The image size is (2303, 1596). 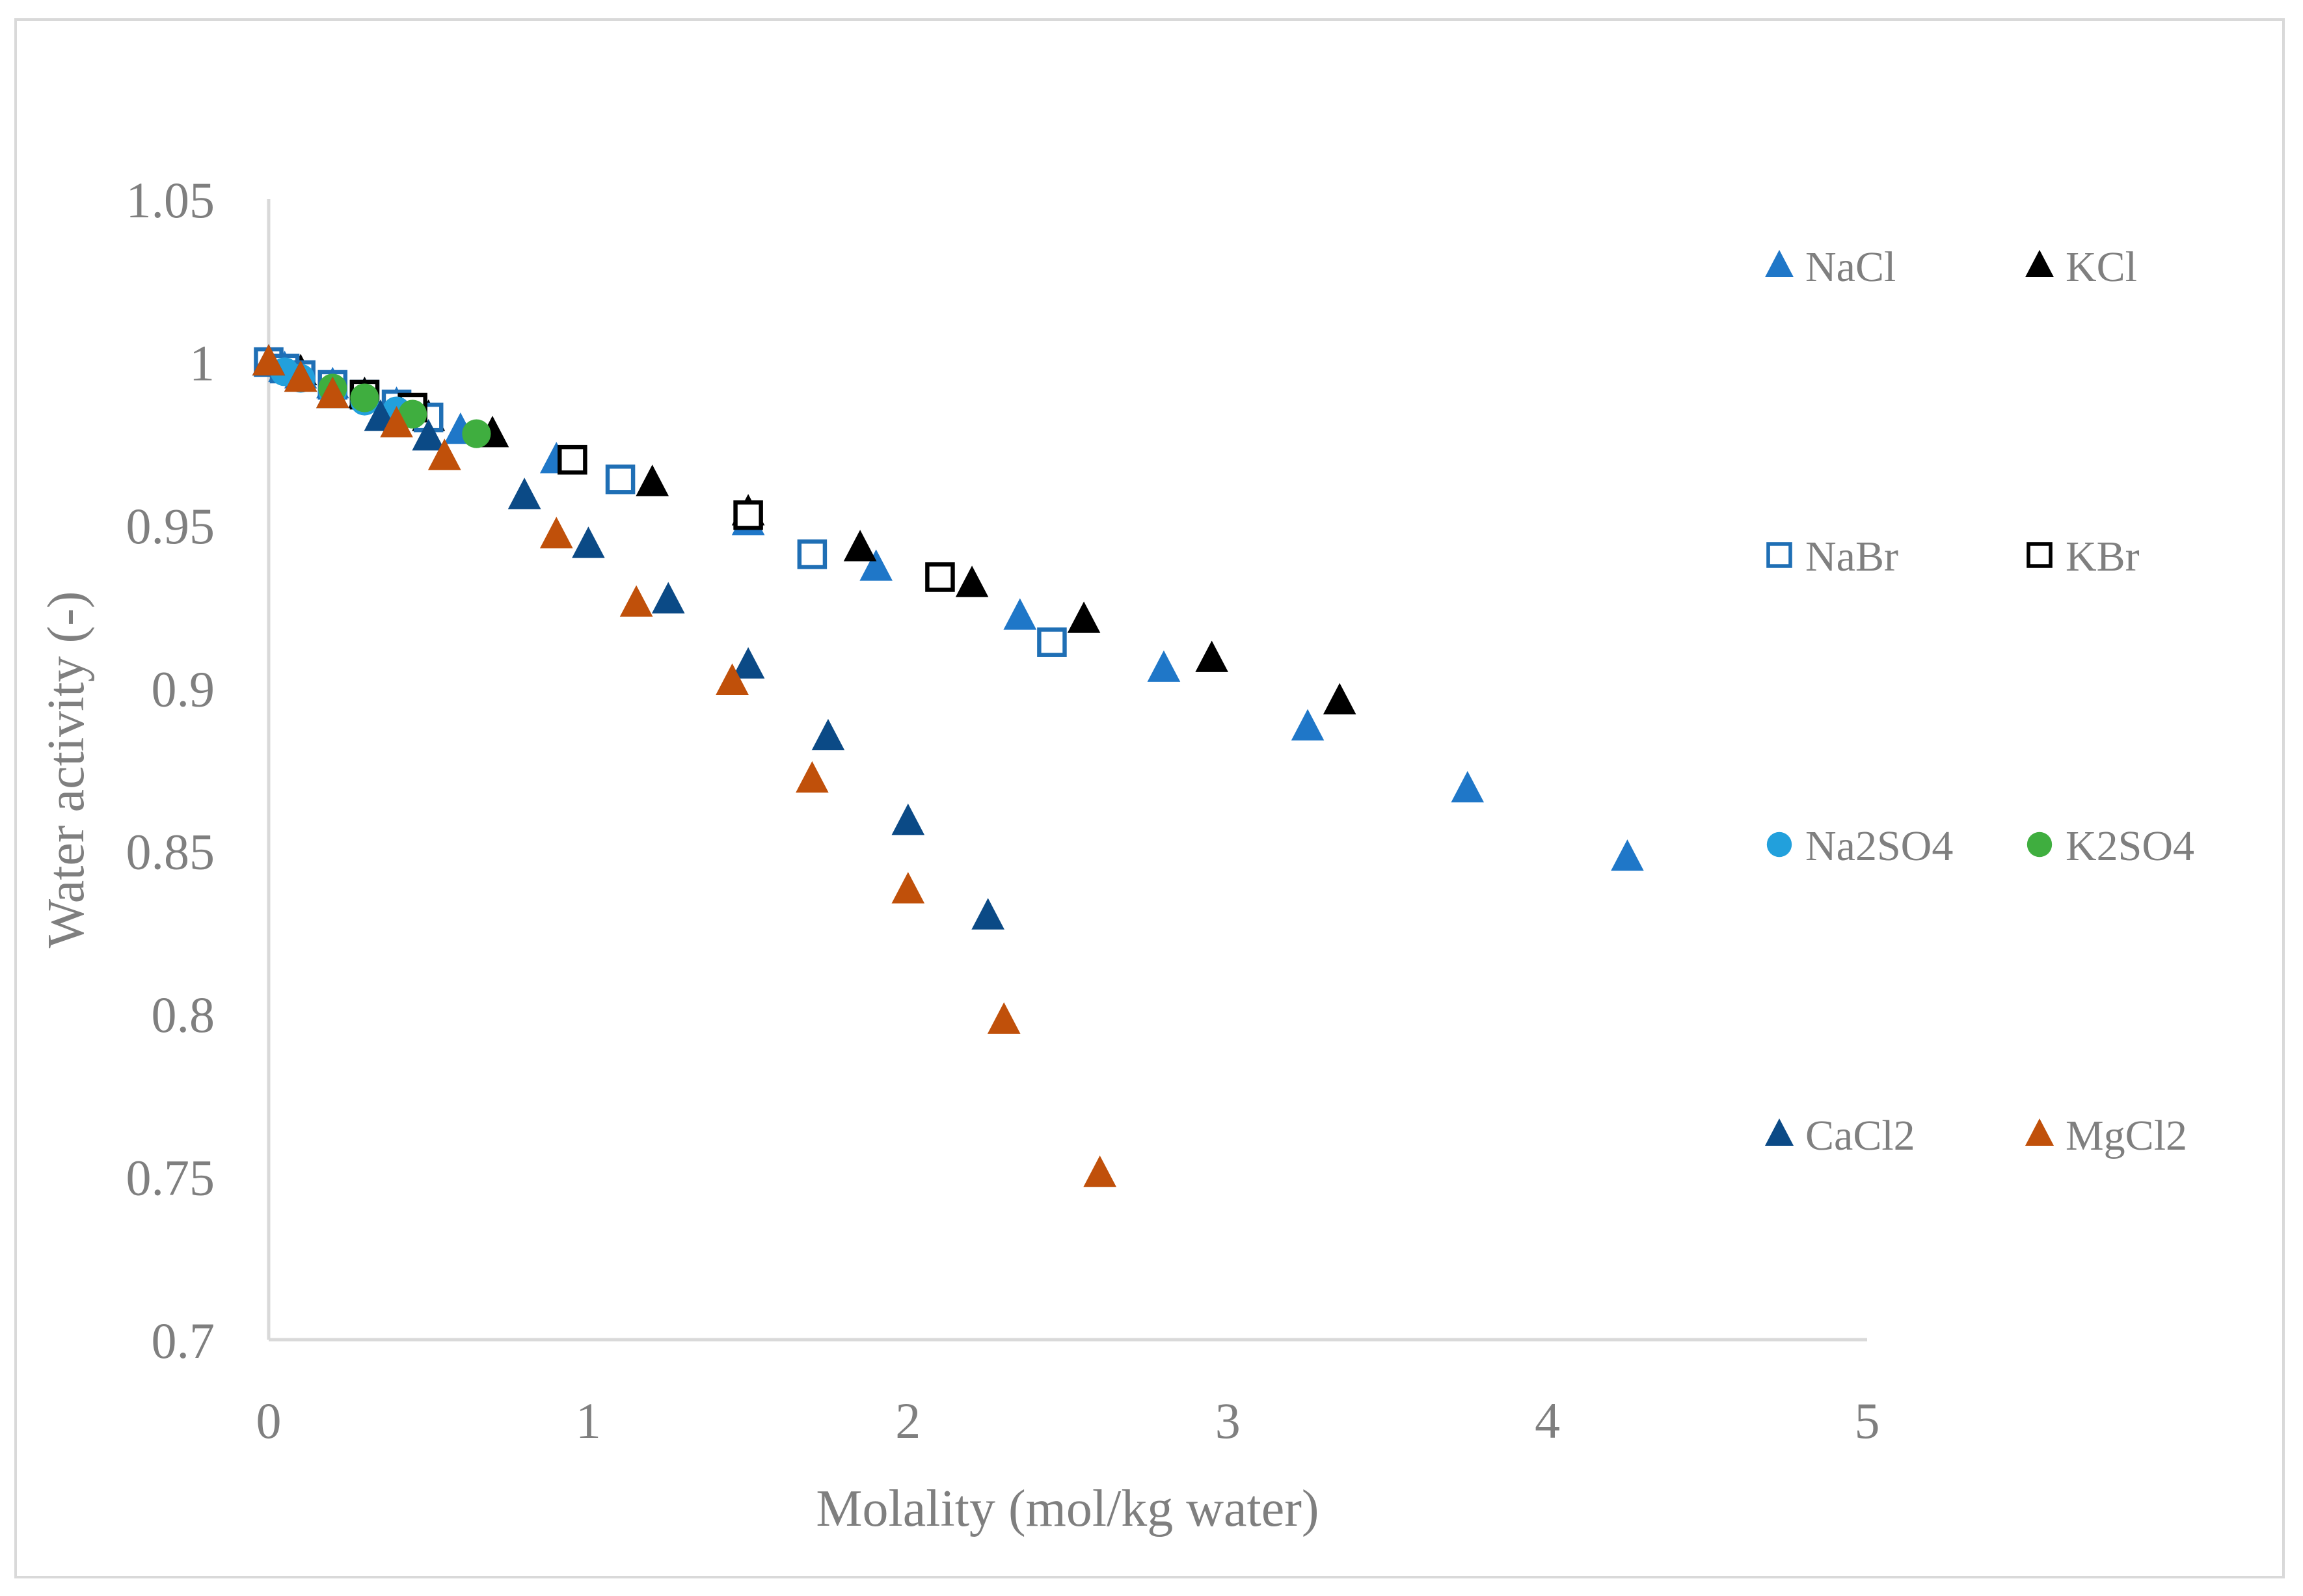 I want to click on y-axis-title: Water activity (-), so click(x=66, y=770).